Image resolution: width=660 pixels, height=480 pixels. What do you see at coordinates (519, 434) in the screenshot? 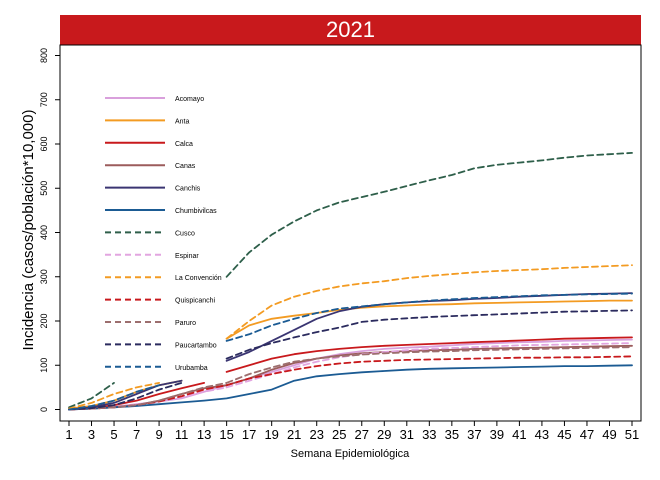
I see `x-tick-label: 41` at bounding box center [519, 434].